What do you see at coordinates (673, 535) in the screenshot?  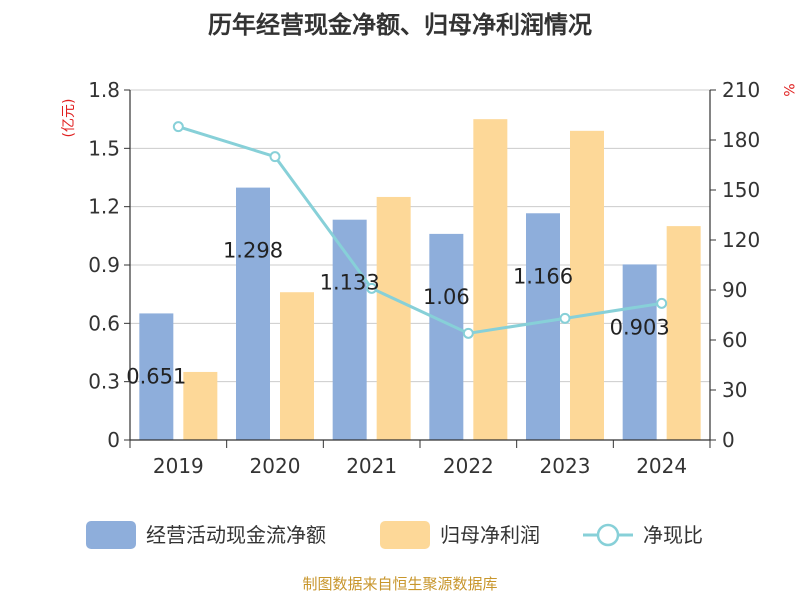 I see `legend-label: 净现比` at bounding box center [673, 535].